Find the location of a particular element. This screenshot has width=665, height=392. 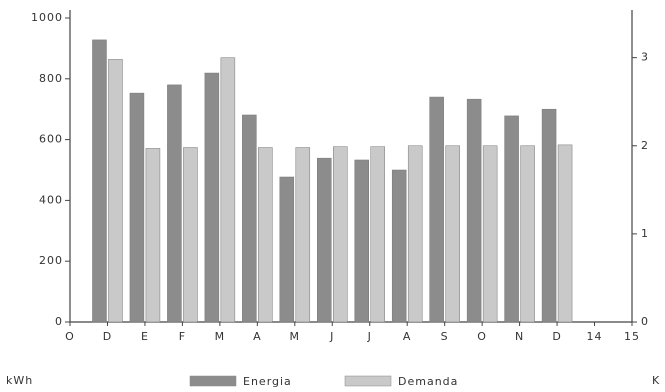

y-tick-label: 1000 is located at coordinates (47, 17).